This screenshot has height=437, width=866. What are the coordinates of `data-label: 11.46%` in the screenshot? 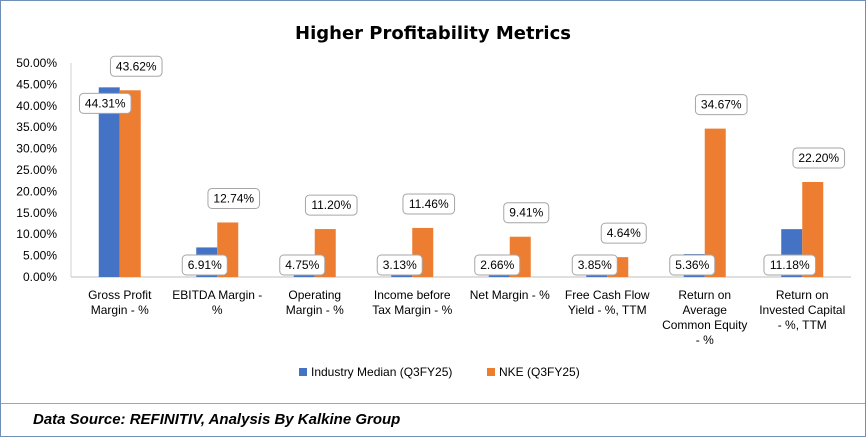 It's located at (429, 204).